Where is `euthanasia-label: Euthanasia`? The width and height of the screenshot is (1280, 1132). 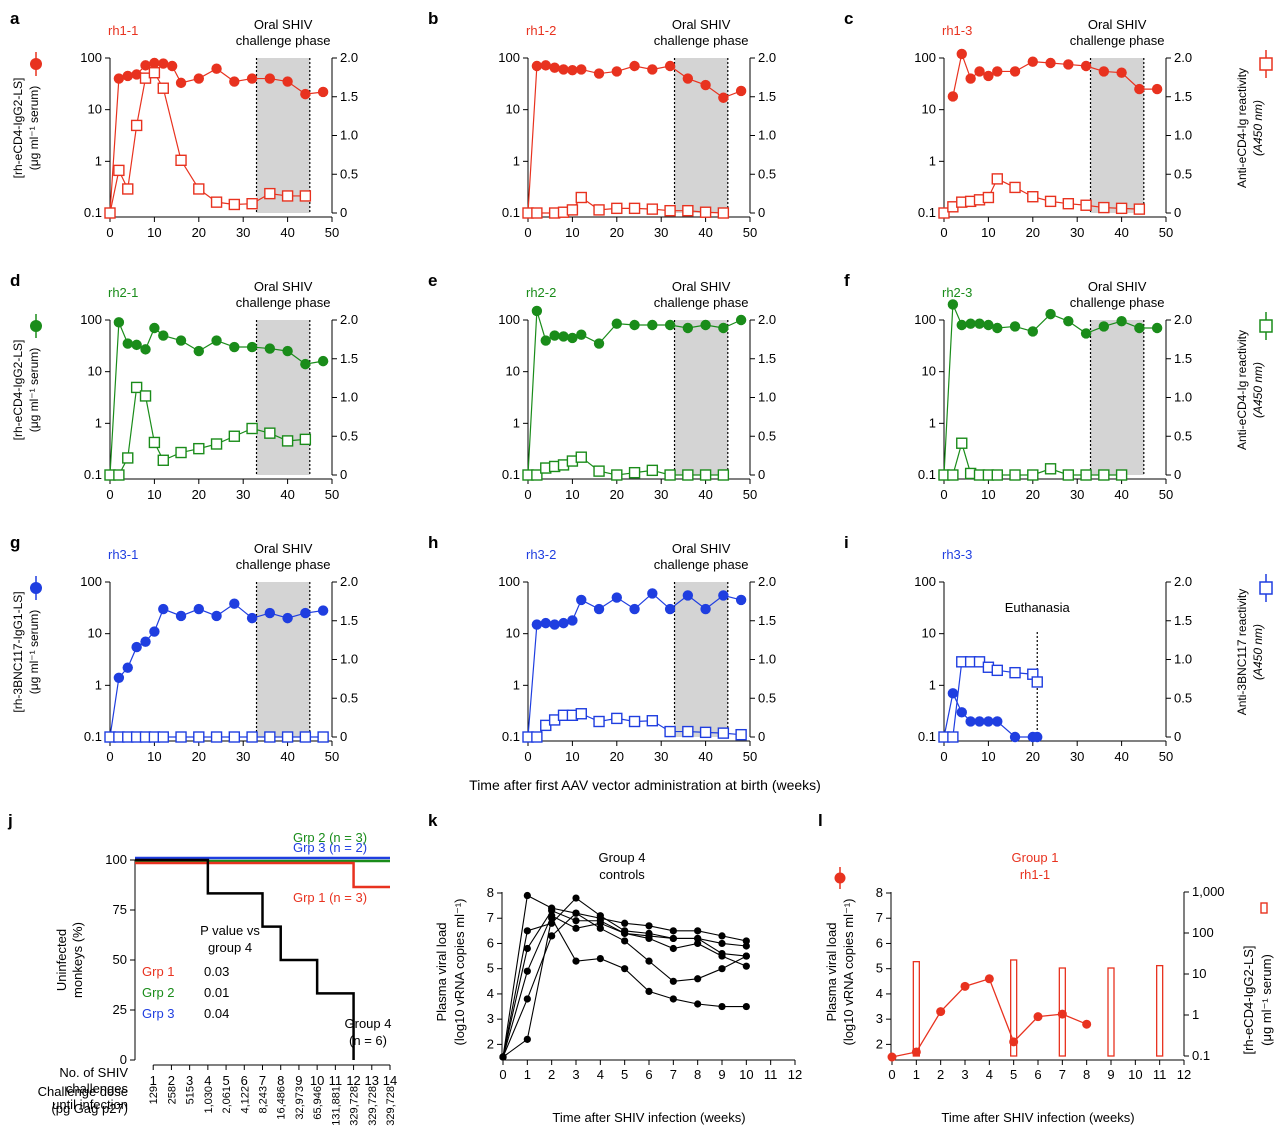
euthanasia-label: Euthanasia is located at coordinates (1038, 607).